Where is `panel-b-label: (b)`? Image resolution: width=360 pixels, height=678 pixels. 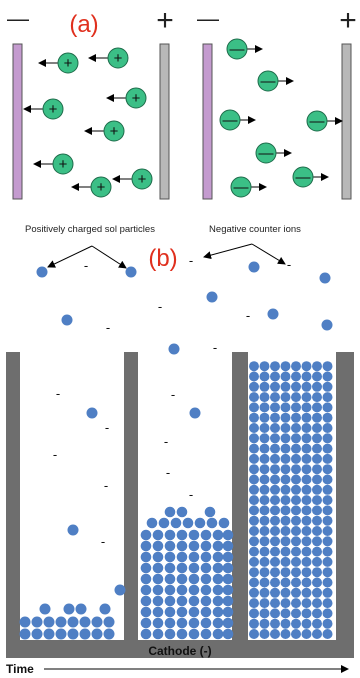 panel-b-label: (b) is located at coordinates (162, 258).